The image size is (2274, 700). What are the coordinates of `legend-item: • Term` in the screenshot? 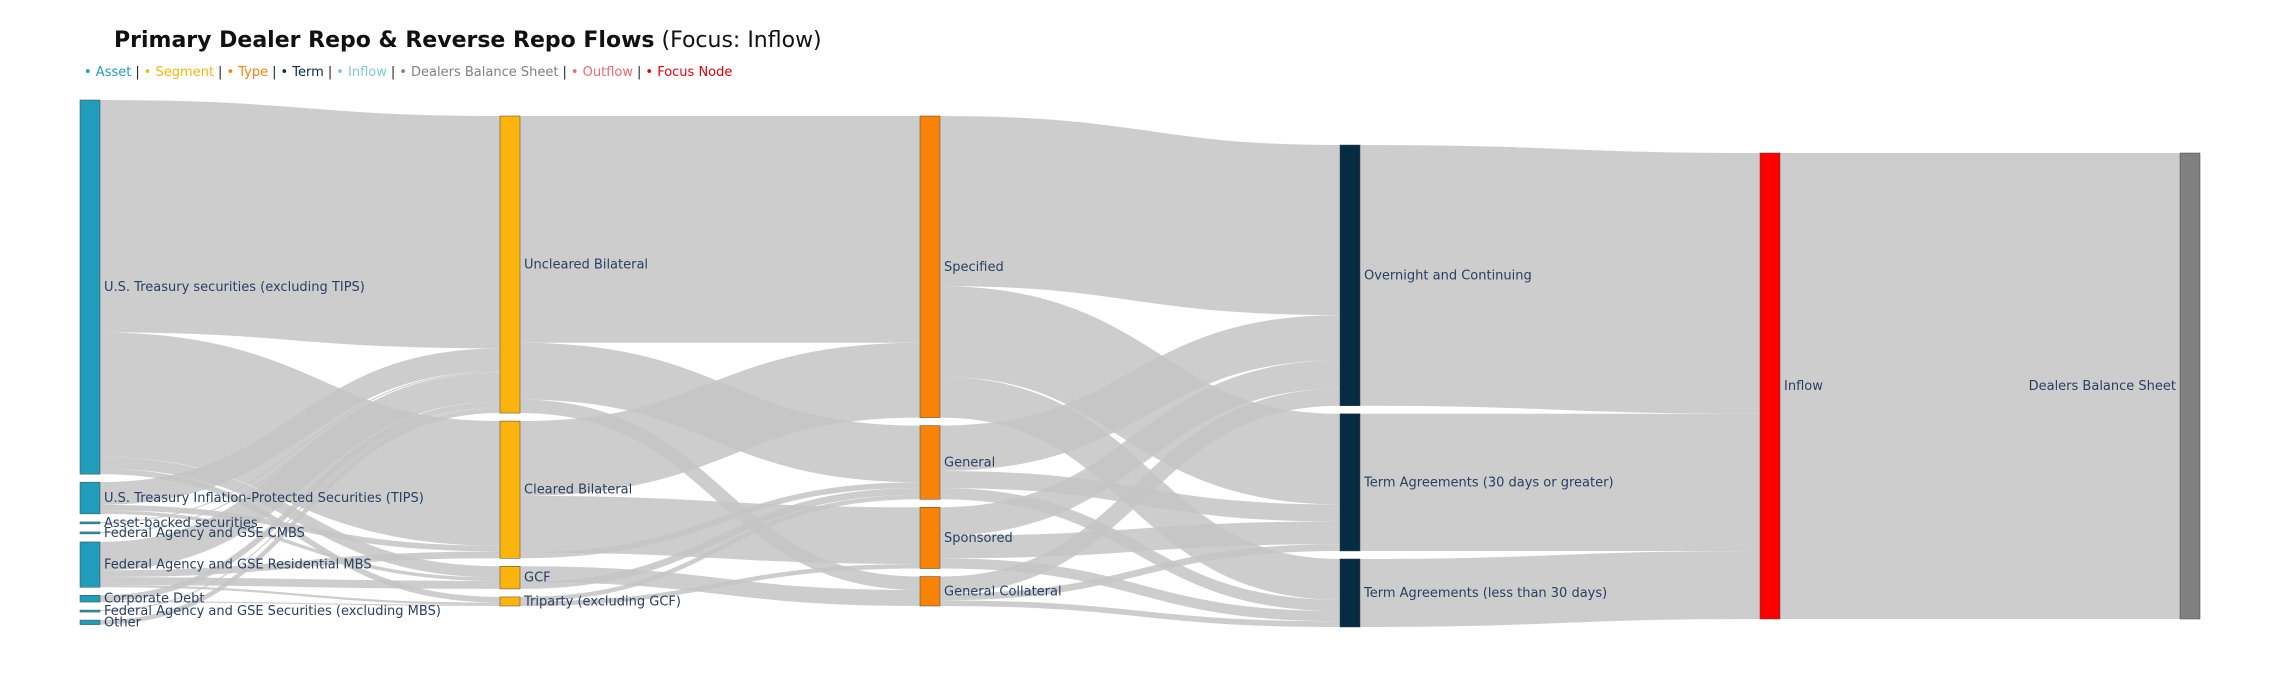 It's located at (302, 72).